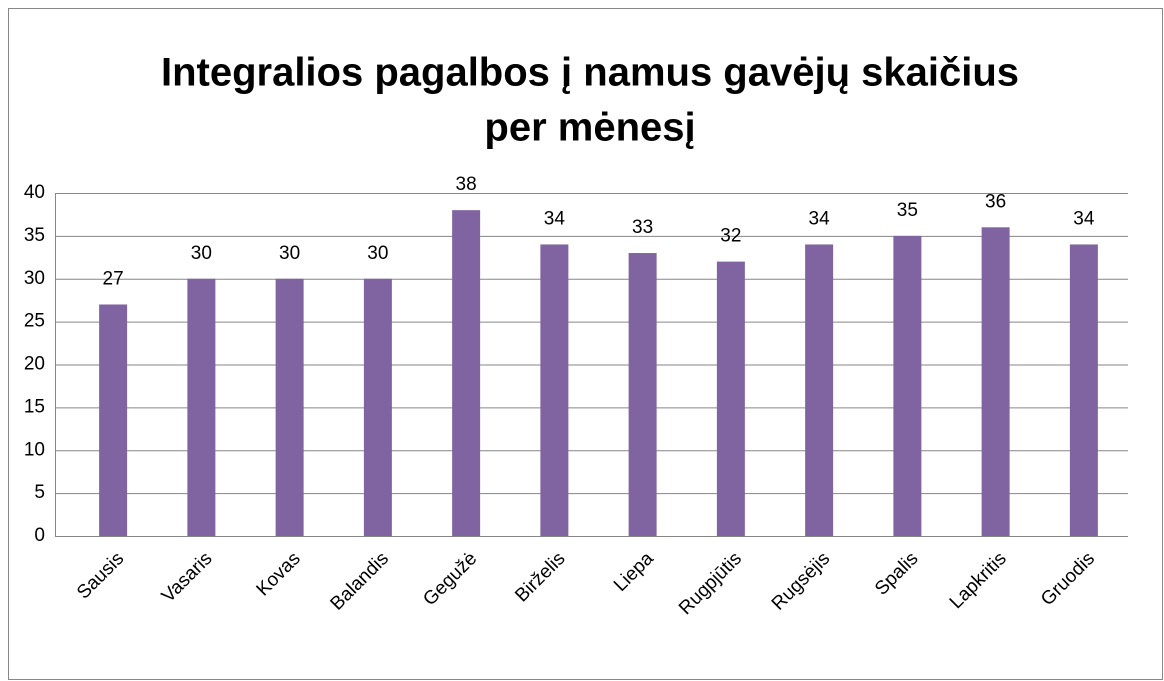  What do you see at coordinates (39, 535) in the screenshot?
I see `y-tick-label: 0` at bounding box center [39, 535].